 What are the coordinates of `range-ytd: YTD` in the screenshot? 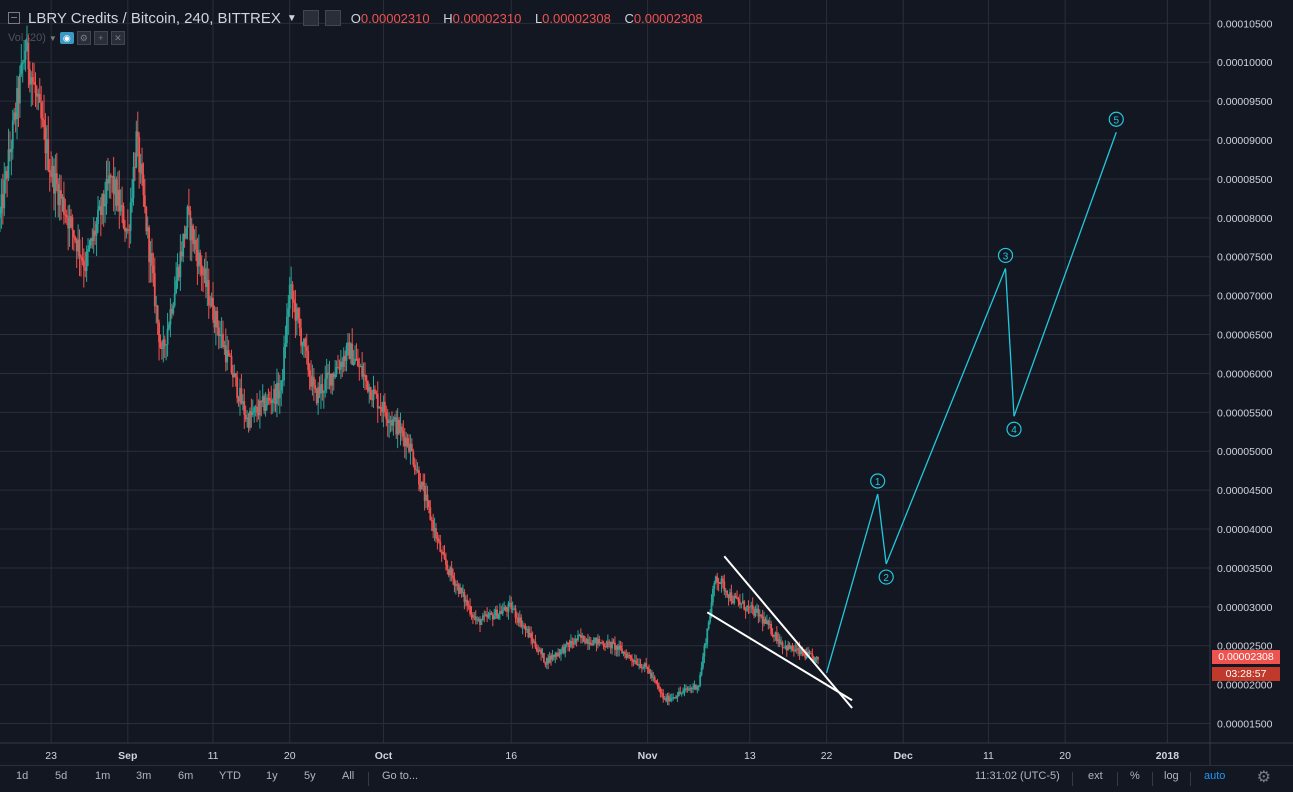 It's located at (230, 776).